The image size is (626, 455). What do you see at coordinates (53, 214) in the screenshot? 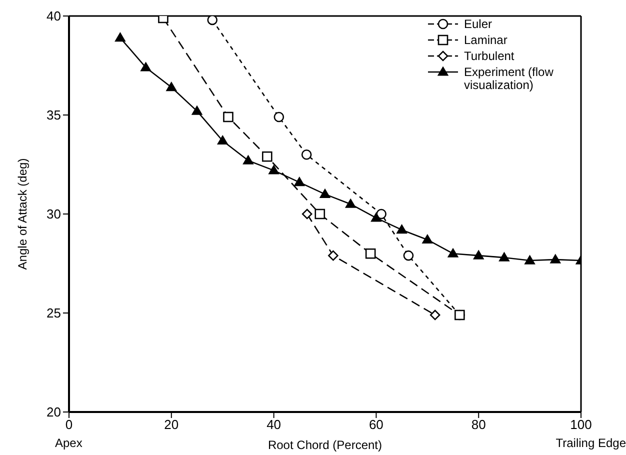
I see `y-tick-label: 30` at bounding box center [53, 214].